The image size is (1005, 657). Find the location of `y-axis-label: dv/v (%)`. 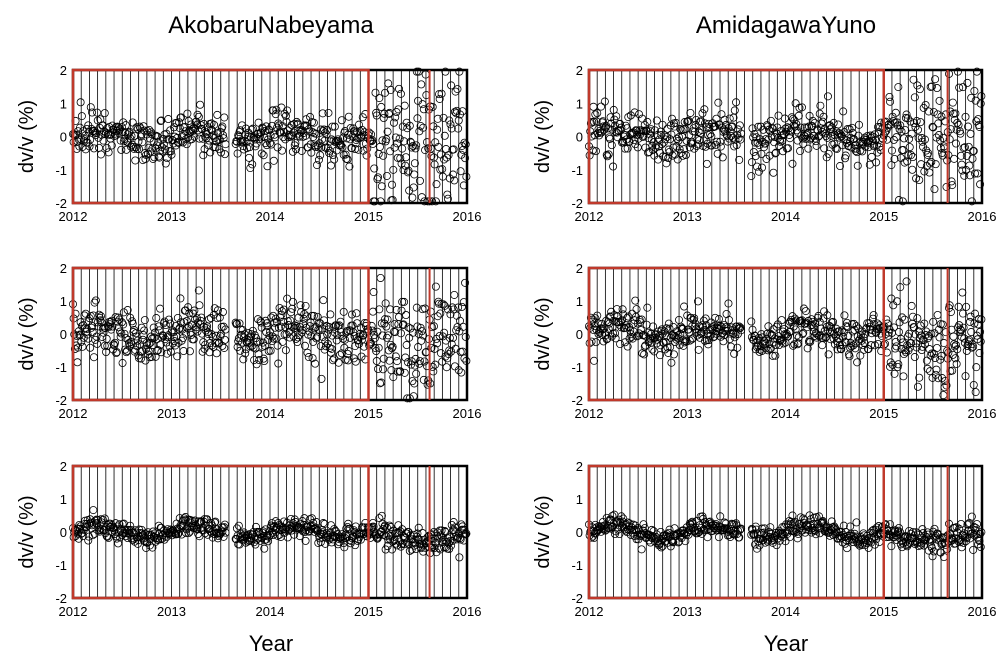

y-axis-label: dv/v (%) is located at coordinates (27, 136).